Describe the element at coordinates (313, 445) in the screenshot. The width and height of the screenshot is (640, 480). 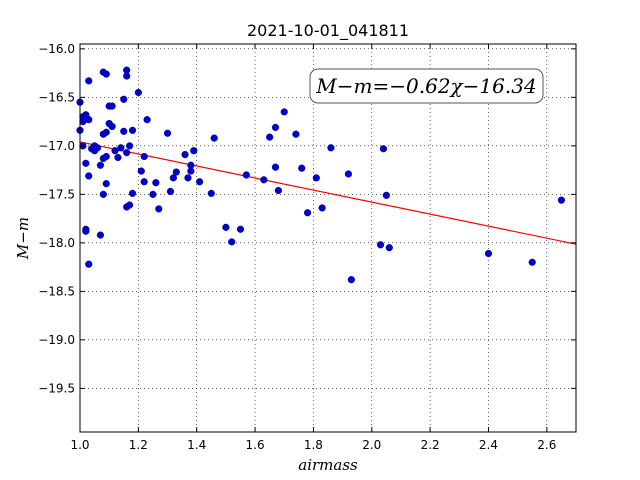
I see `x-tick-label: 1.8` at that location.